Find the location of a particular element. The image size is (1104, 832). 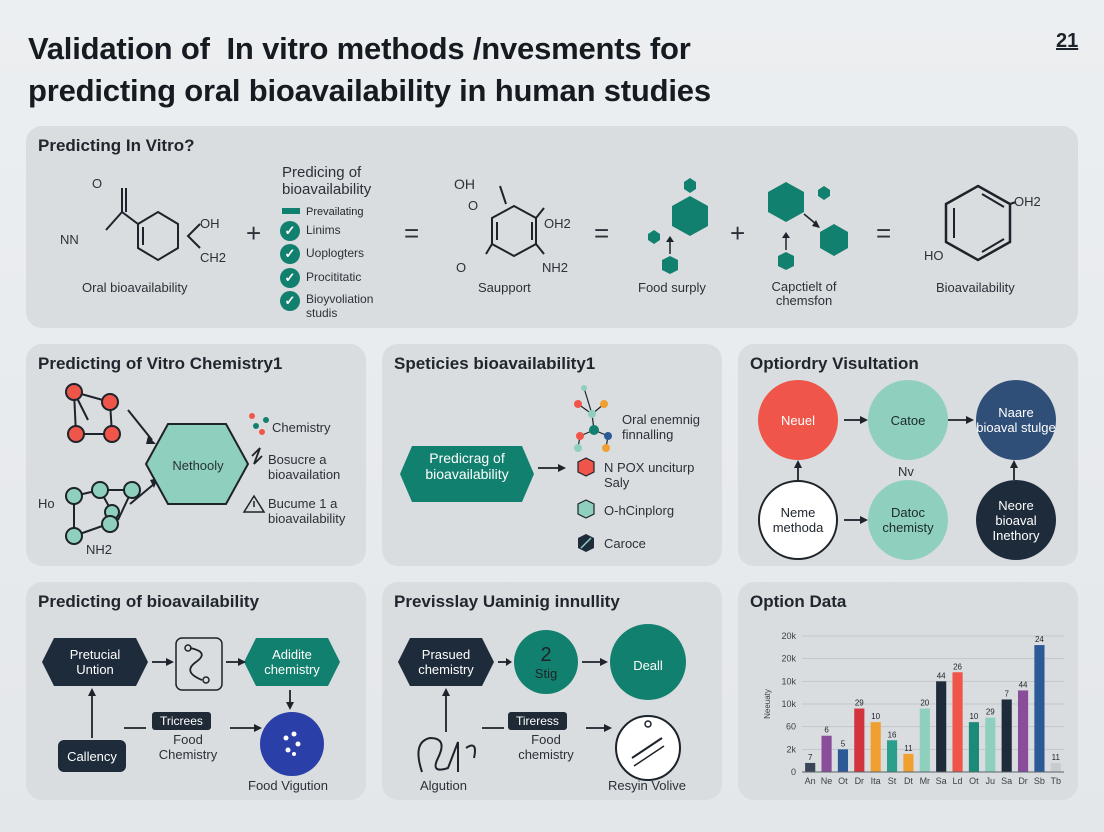

species-panel: Speticies bioavailability1 P is located at coordinates (552, 455).